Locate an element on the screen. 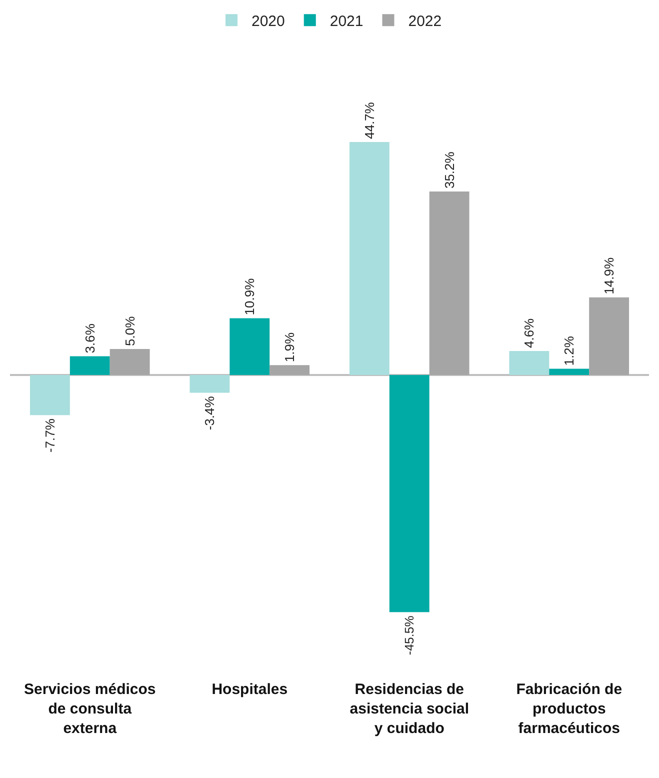  x-tick-label: Residencias de asistencia social y cuidado is located at coordinates (410, 709).